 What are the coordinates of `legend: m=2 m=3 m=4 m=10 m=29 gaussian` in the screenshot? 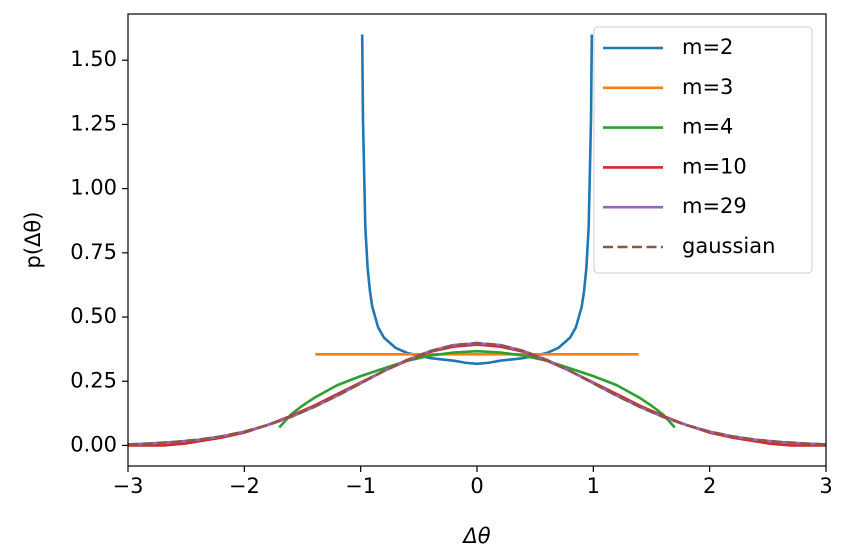 It's located at (703, 150).